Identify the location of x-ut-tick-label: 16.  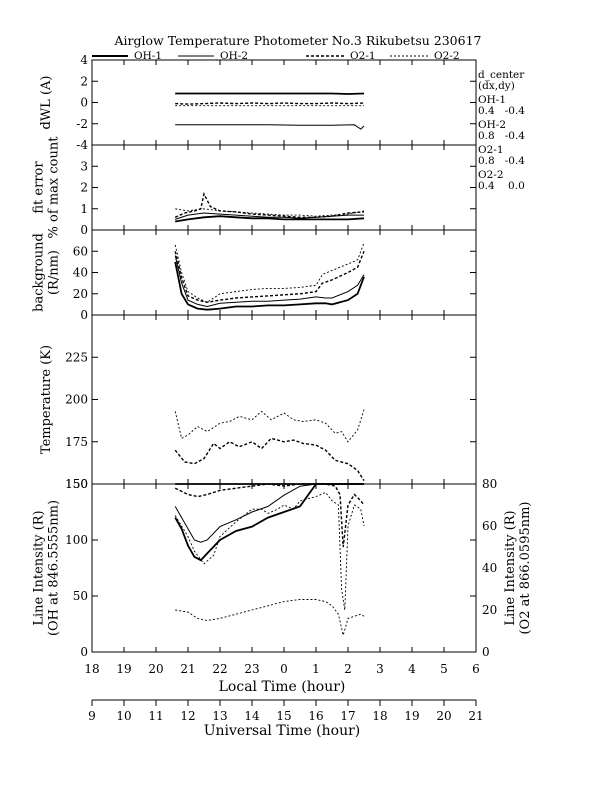
(315, 716).